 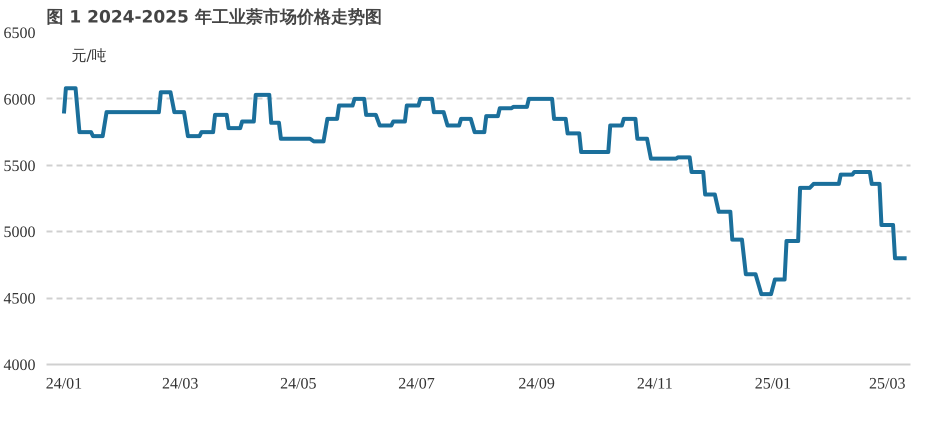 What do you see at coordinates (89, 55) in the screenshot?
I see `y-axis-title: 元/吨` at bounding box center [89, 55].